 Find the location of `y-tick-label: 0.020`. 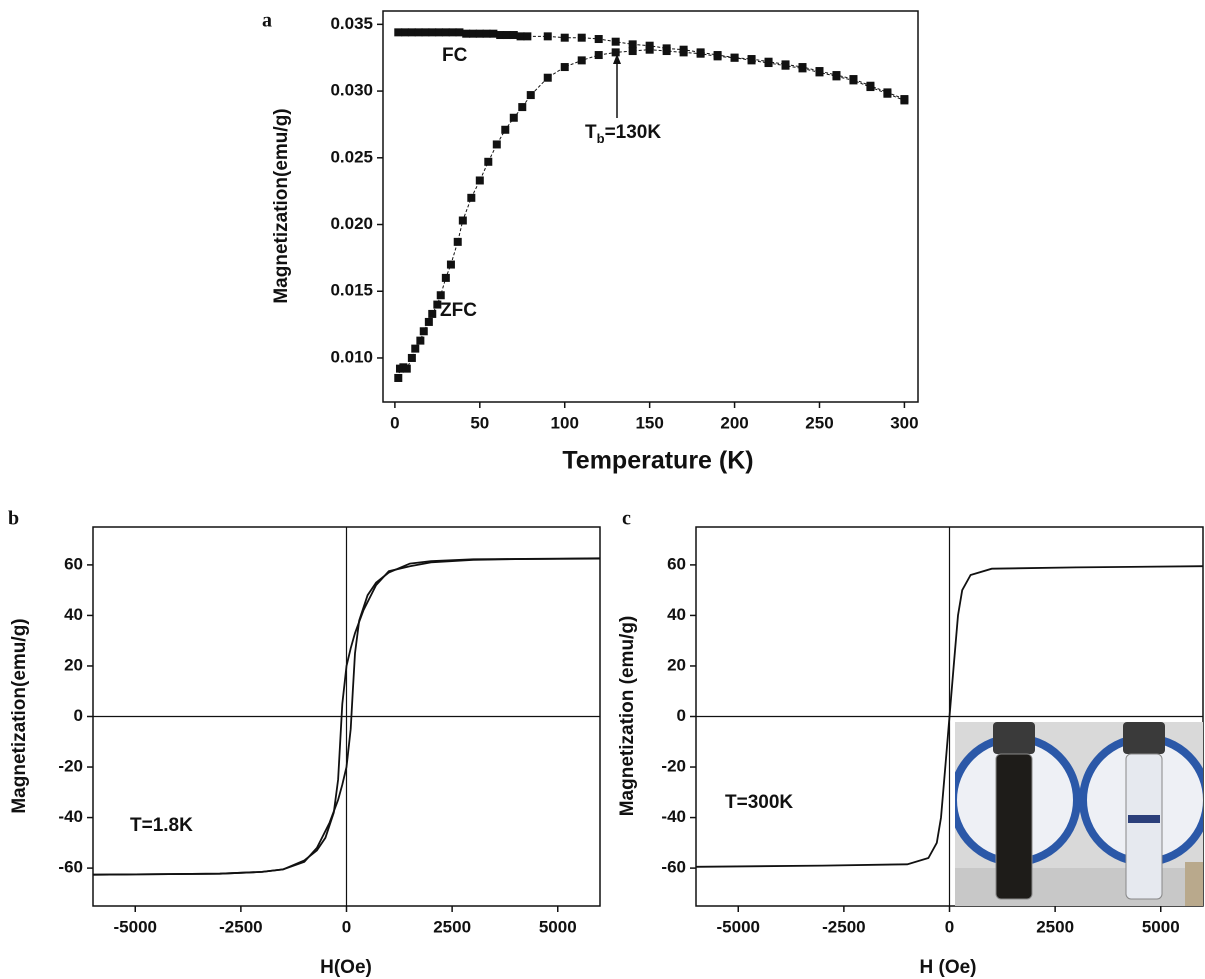

y-tick-label: 0.020 is located at coordinates (351, 223).